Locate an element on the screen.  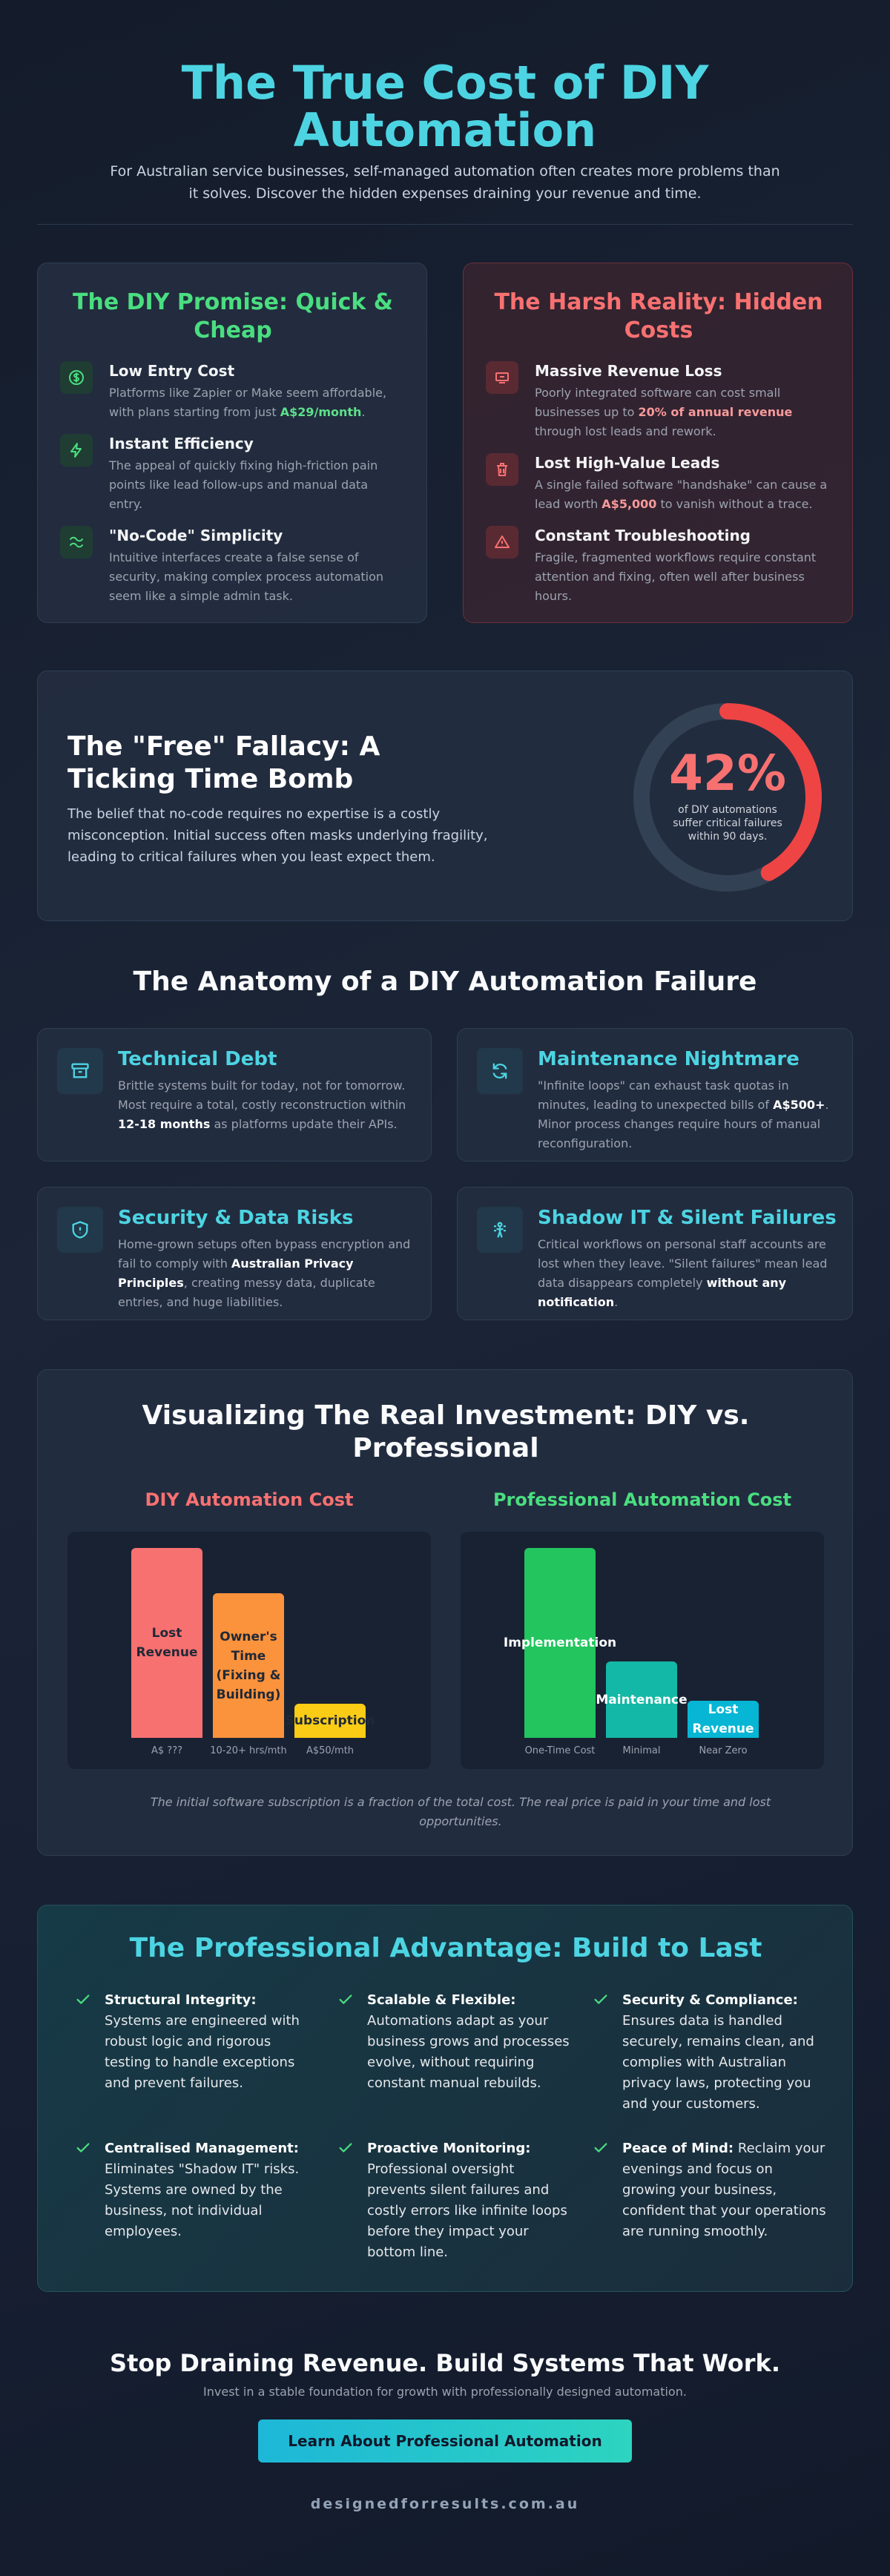
gauge-value: 42% is located at coordinates (727, 773).